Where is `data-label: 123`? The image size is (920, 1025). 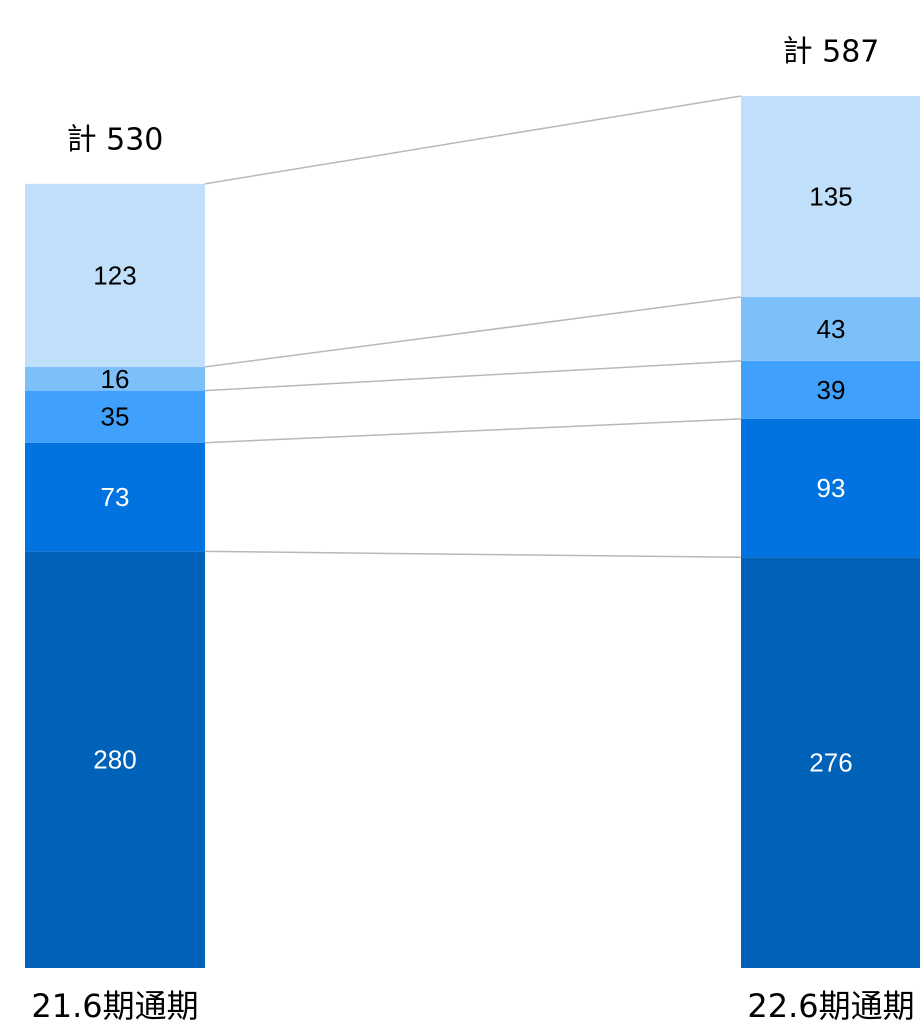 data-label: 123 is located at coordinates (114, 275).